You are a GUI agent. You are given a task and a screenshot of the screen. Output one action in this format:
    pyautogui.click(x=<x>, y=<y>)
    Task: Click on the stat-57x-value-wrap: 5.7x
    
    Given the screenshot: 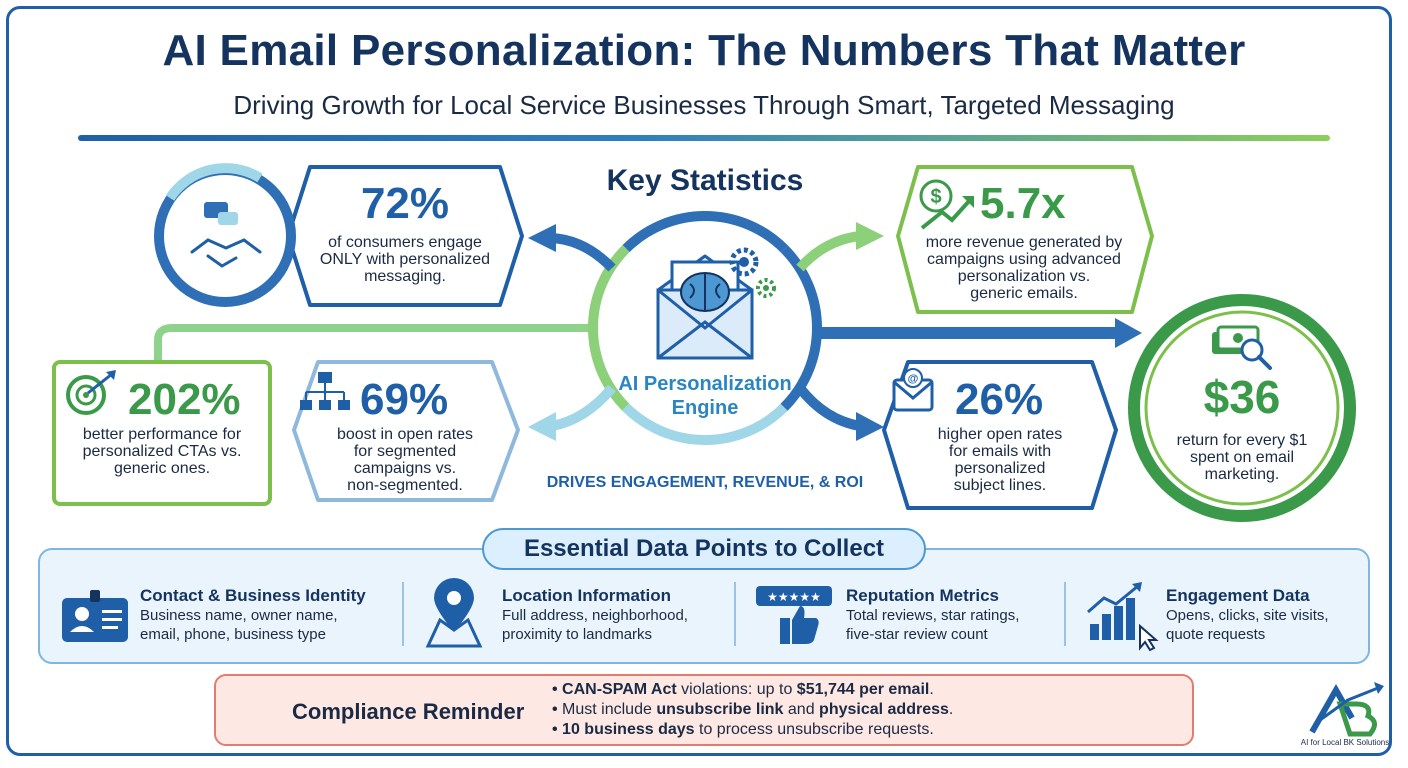 What is the action you would take?
    pyautogui.click(x=1055, y=204)
    